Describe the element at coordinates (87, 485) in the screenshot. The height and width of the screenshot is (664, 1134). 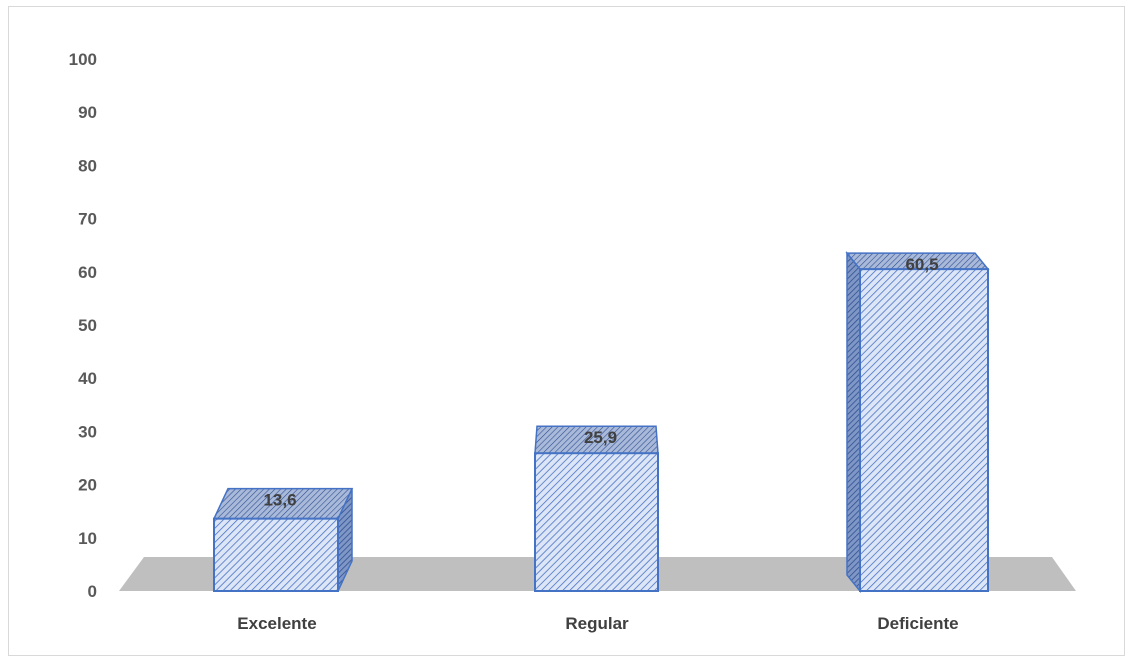
I see `y-tick-label: 20` at that location.